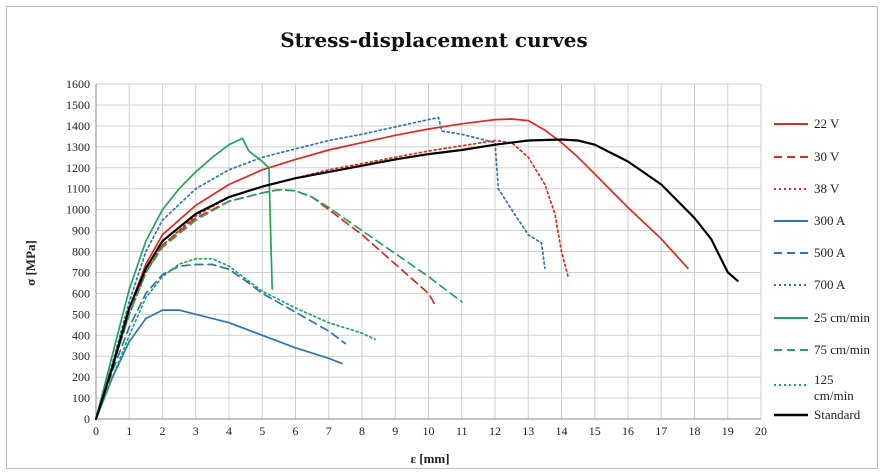 This screenshot has width=886, height=473. What do you see at coordinates (78, 105) in the screenshot?
I see `y-tick-label: 1500` at bounding box center [78, 105].